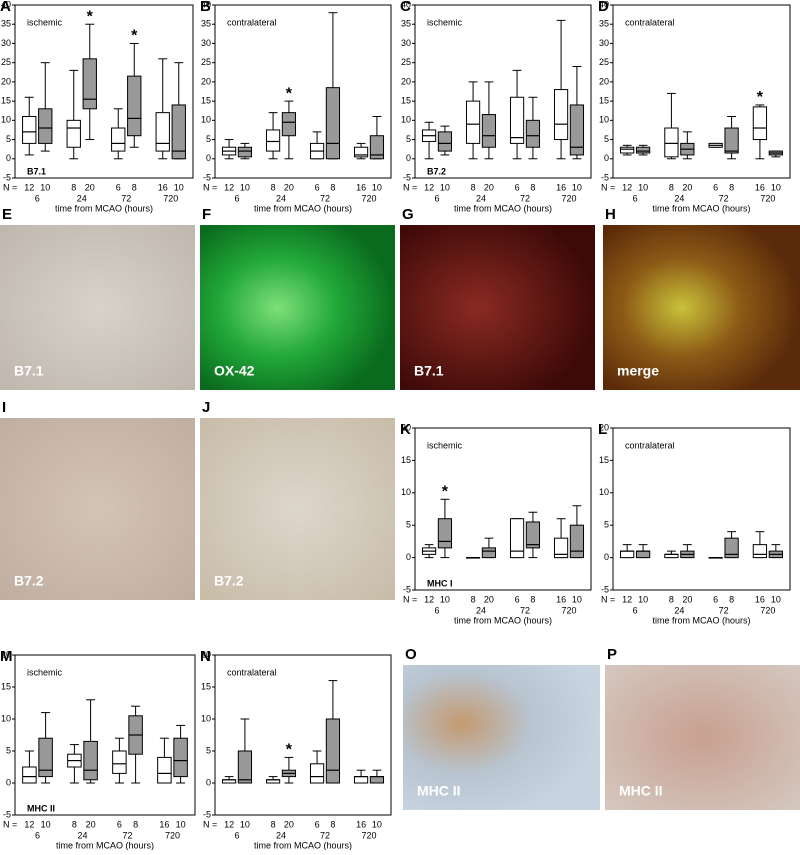 Image resolution: width=800 pixels, height=855 pixels. Describe the element at coordinates (405, 429) in the screenshot. I see `panel-letter: K` at that location.